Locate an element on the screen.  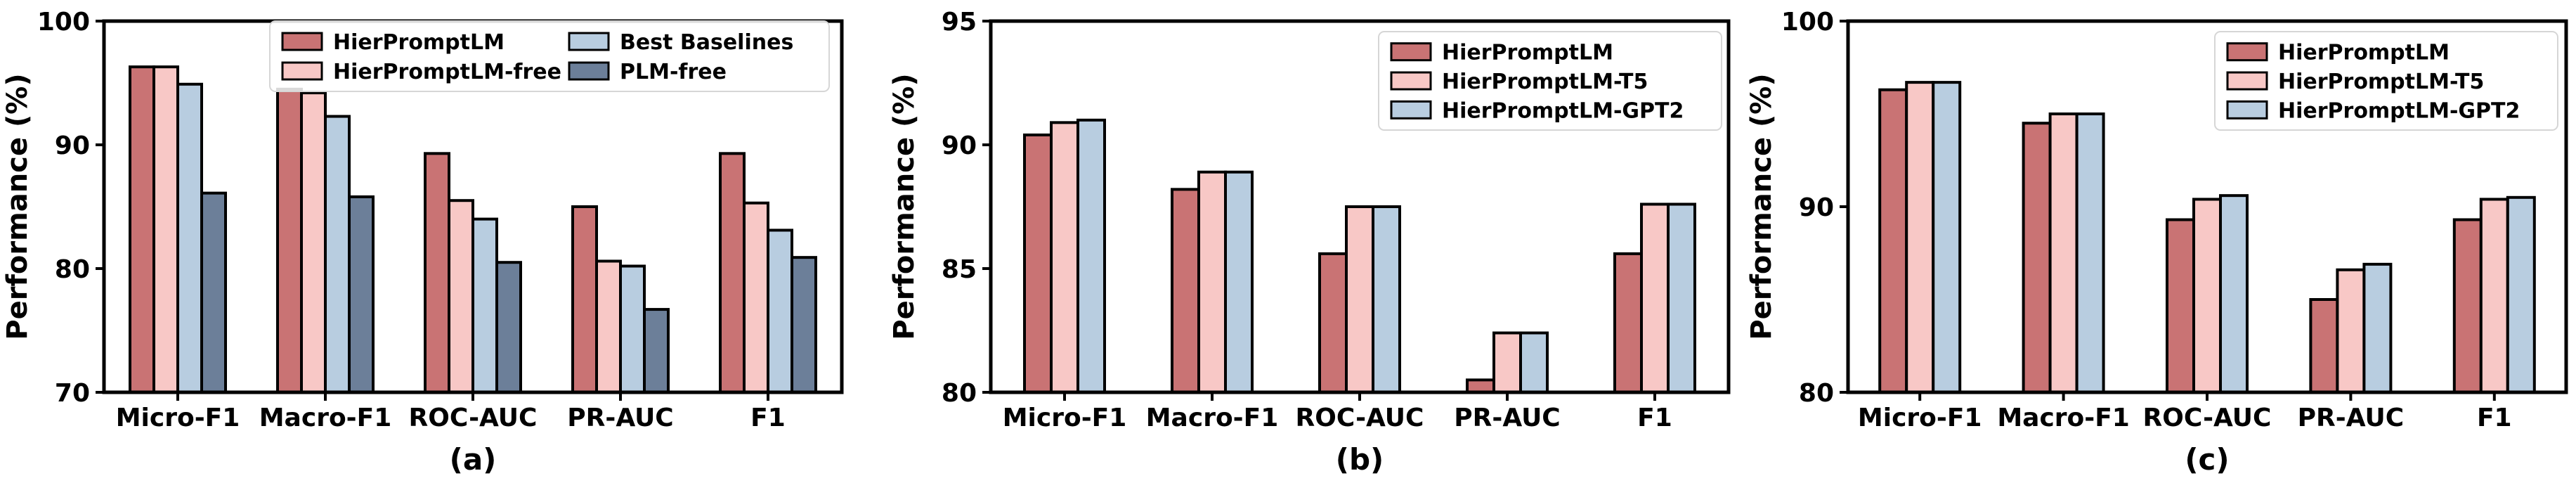
bar-best baselines-micro-f1 is located at coordinates (189, 238).